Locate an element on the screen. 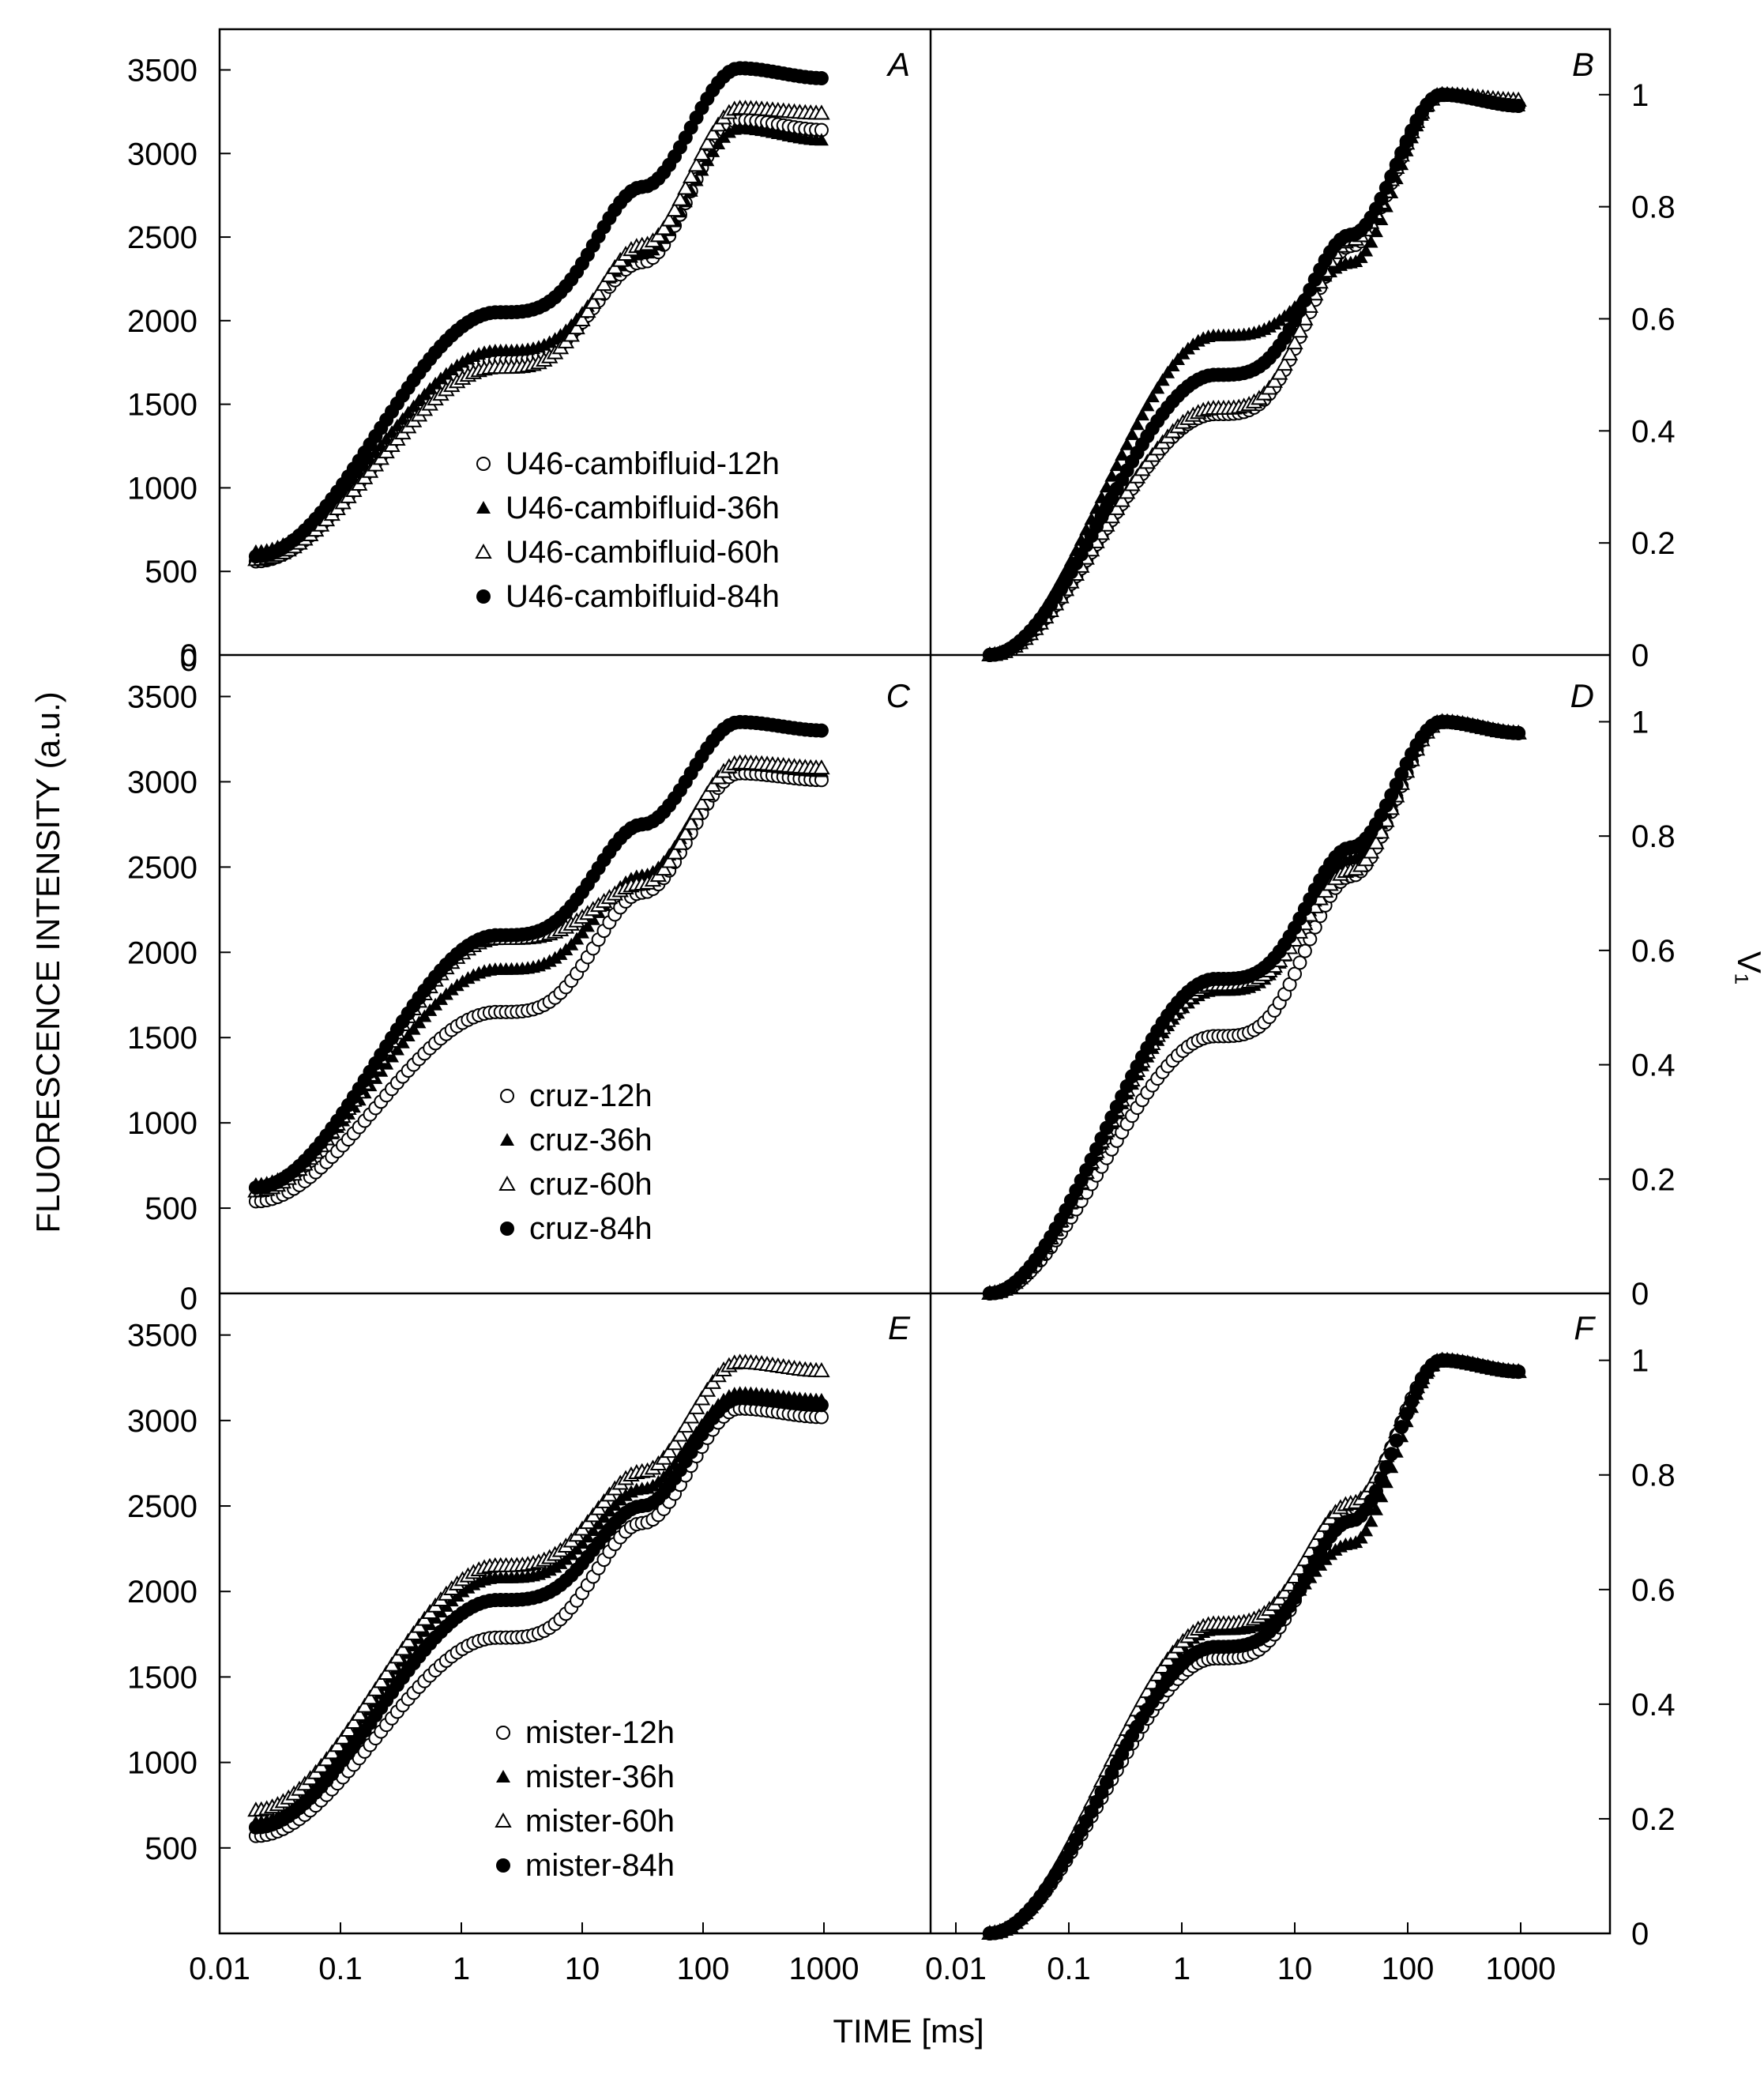 Image resolution: width=1764 pixels, height=2078 pixels. x-tick-label: 0.01 is located at coordinates (219, 1969).